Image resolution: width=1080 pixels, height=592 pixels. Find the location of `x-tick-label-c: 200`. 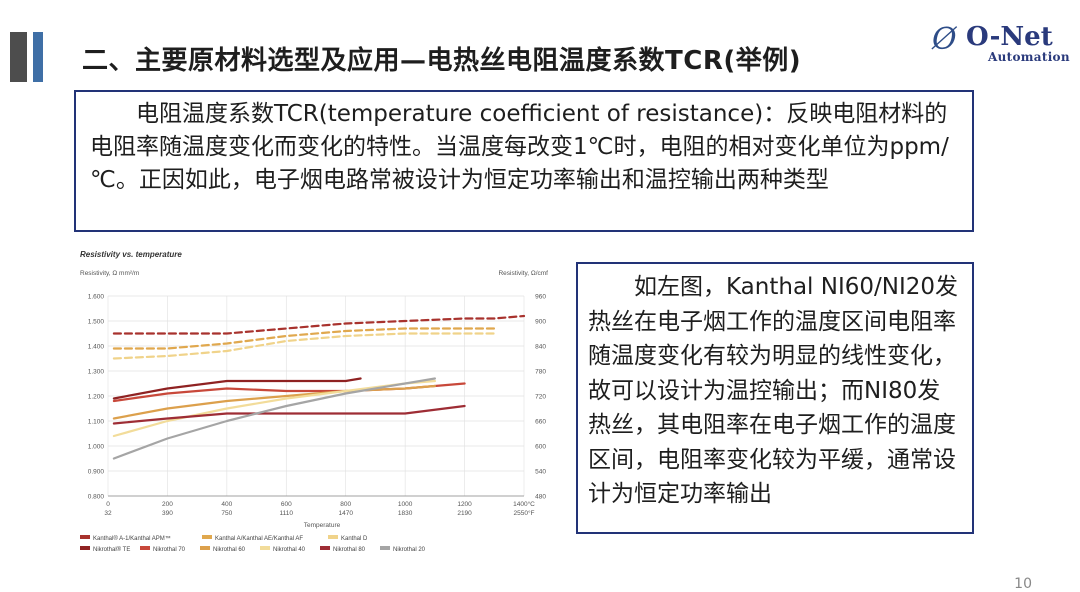

x-tick-label-c: 200 is located at coordinates (167, 504).